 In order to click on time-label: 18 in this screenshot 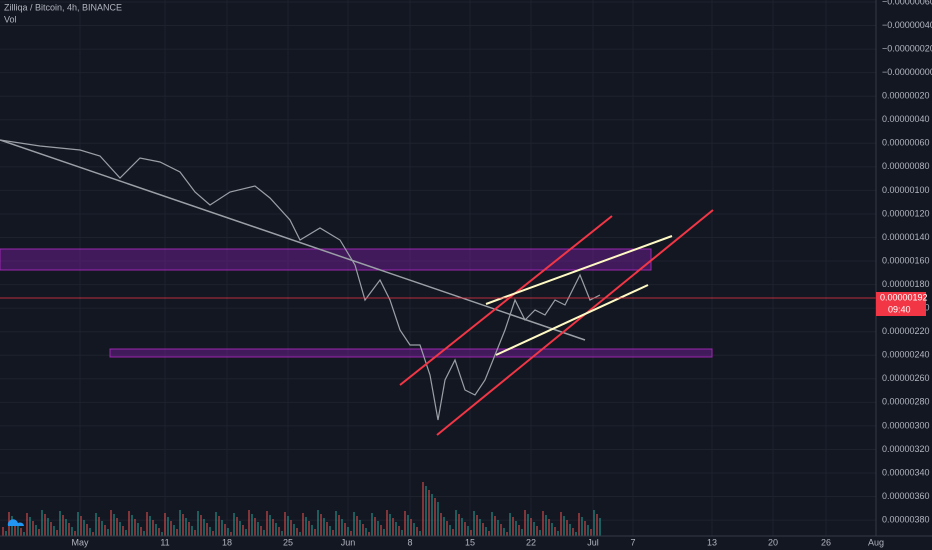, I will do `click(227, 542)`.